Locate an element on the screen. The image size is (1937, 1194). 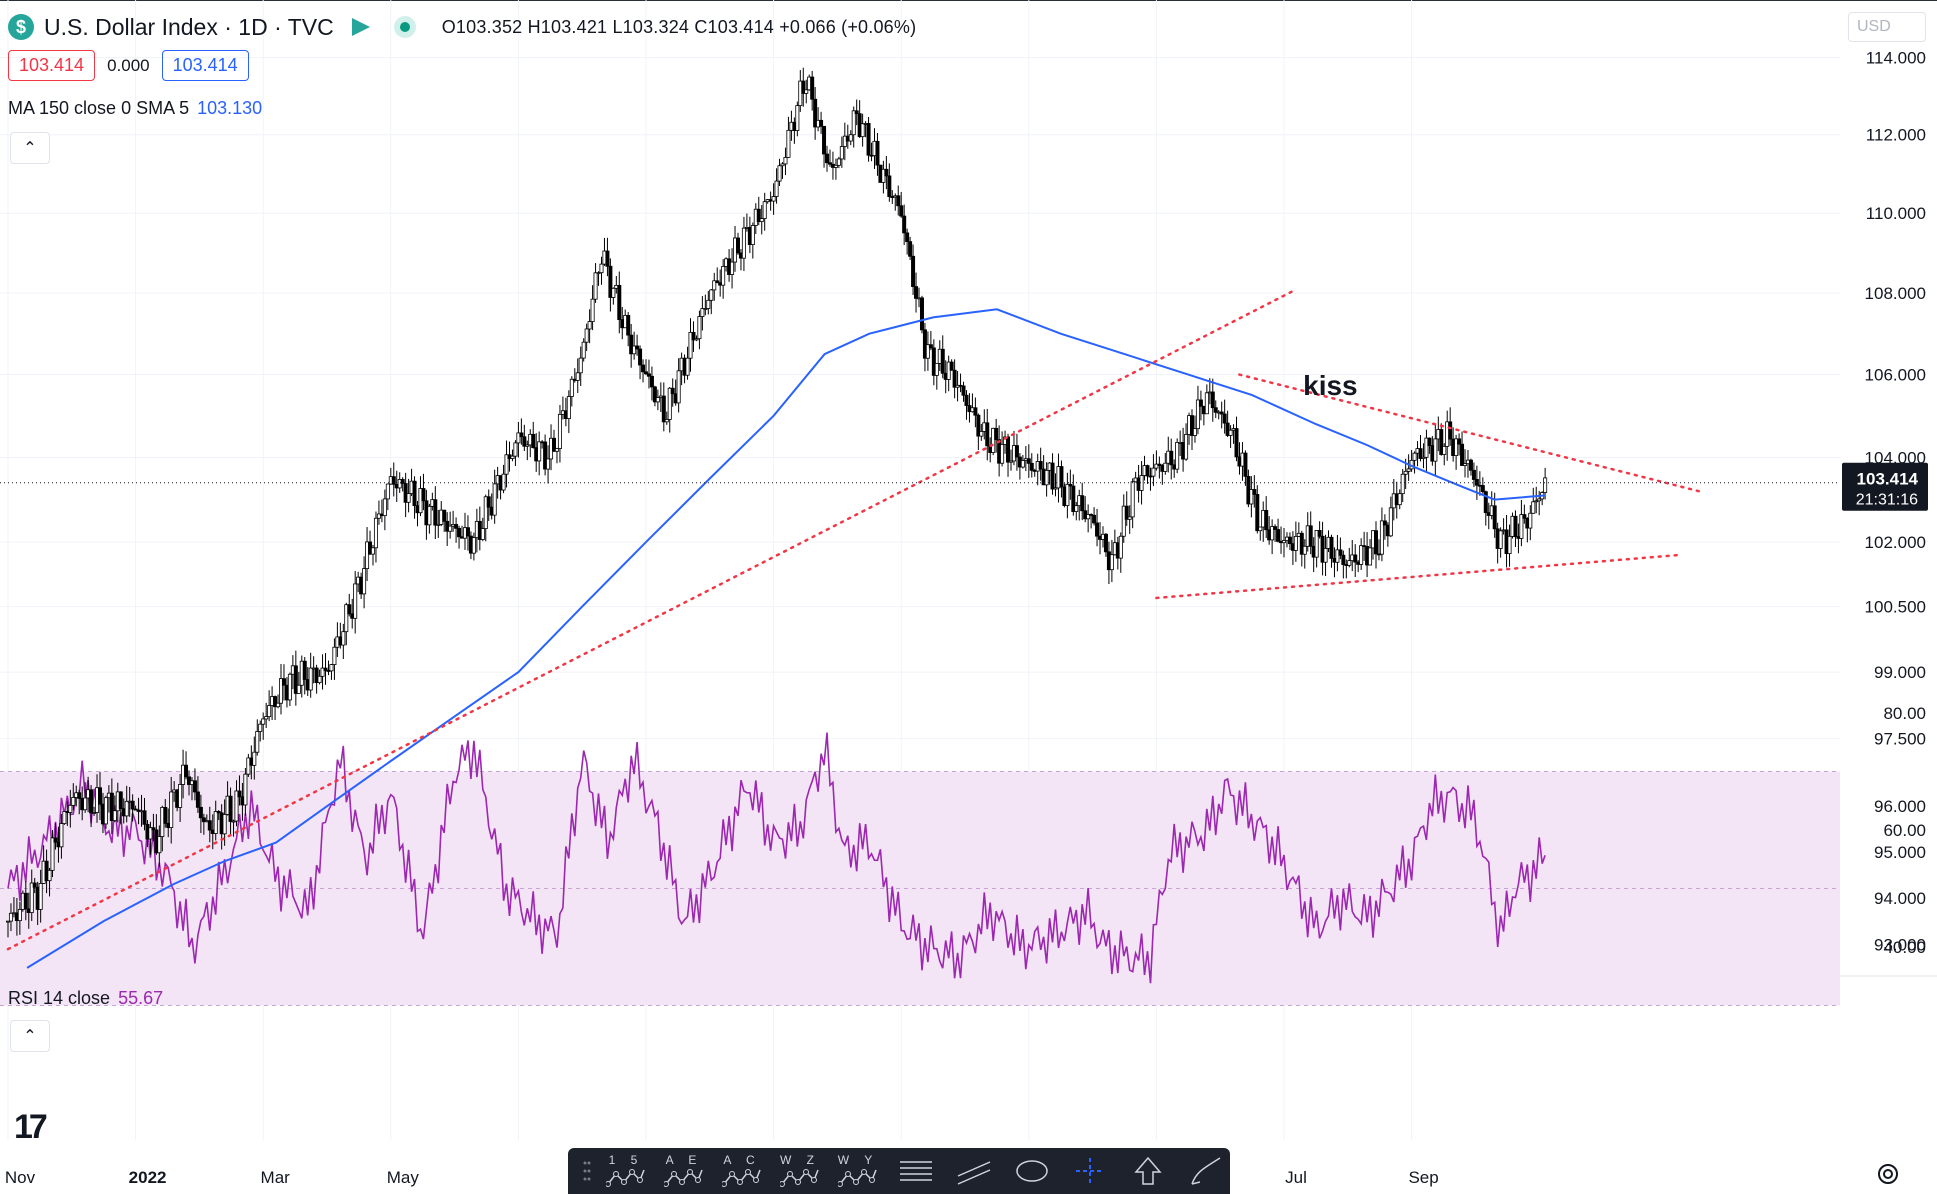
annotation-label: kiss is located at coordinates (1330, 385).